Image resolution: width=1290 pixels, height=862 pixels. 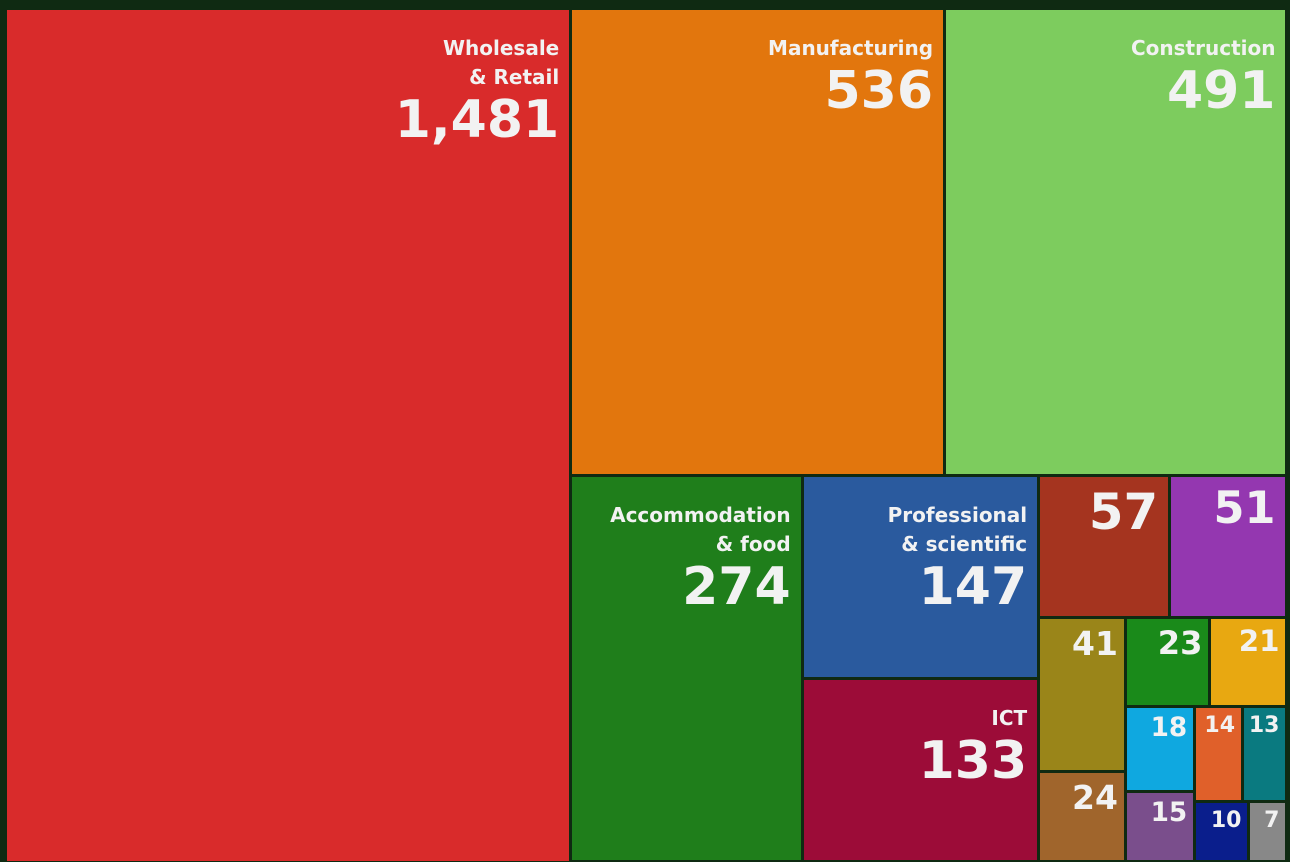 I want to click on treemap-cell: 57, so click(x=1104, y=547).